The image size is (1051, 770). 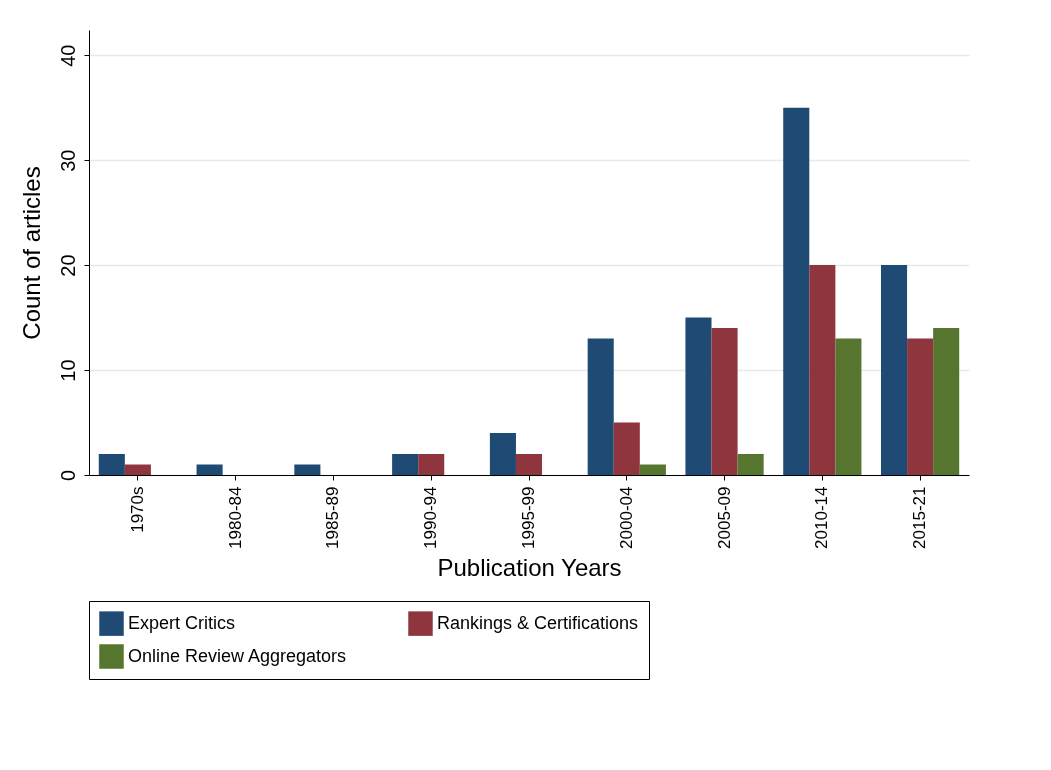 I want to click on x-tick-label: 2010-14, so click(x=822, y=517).